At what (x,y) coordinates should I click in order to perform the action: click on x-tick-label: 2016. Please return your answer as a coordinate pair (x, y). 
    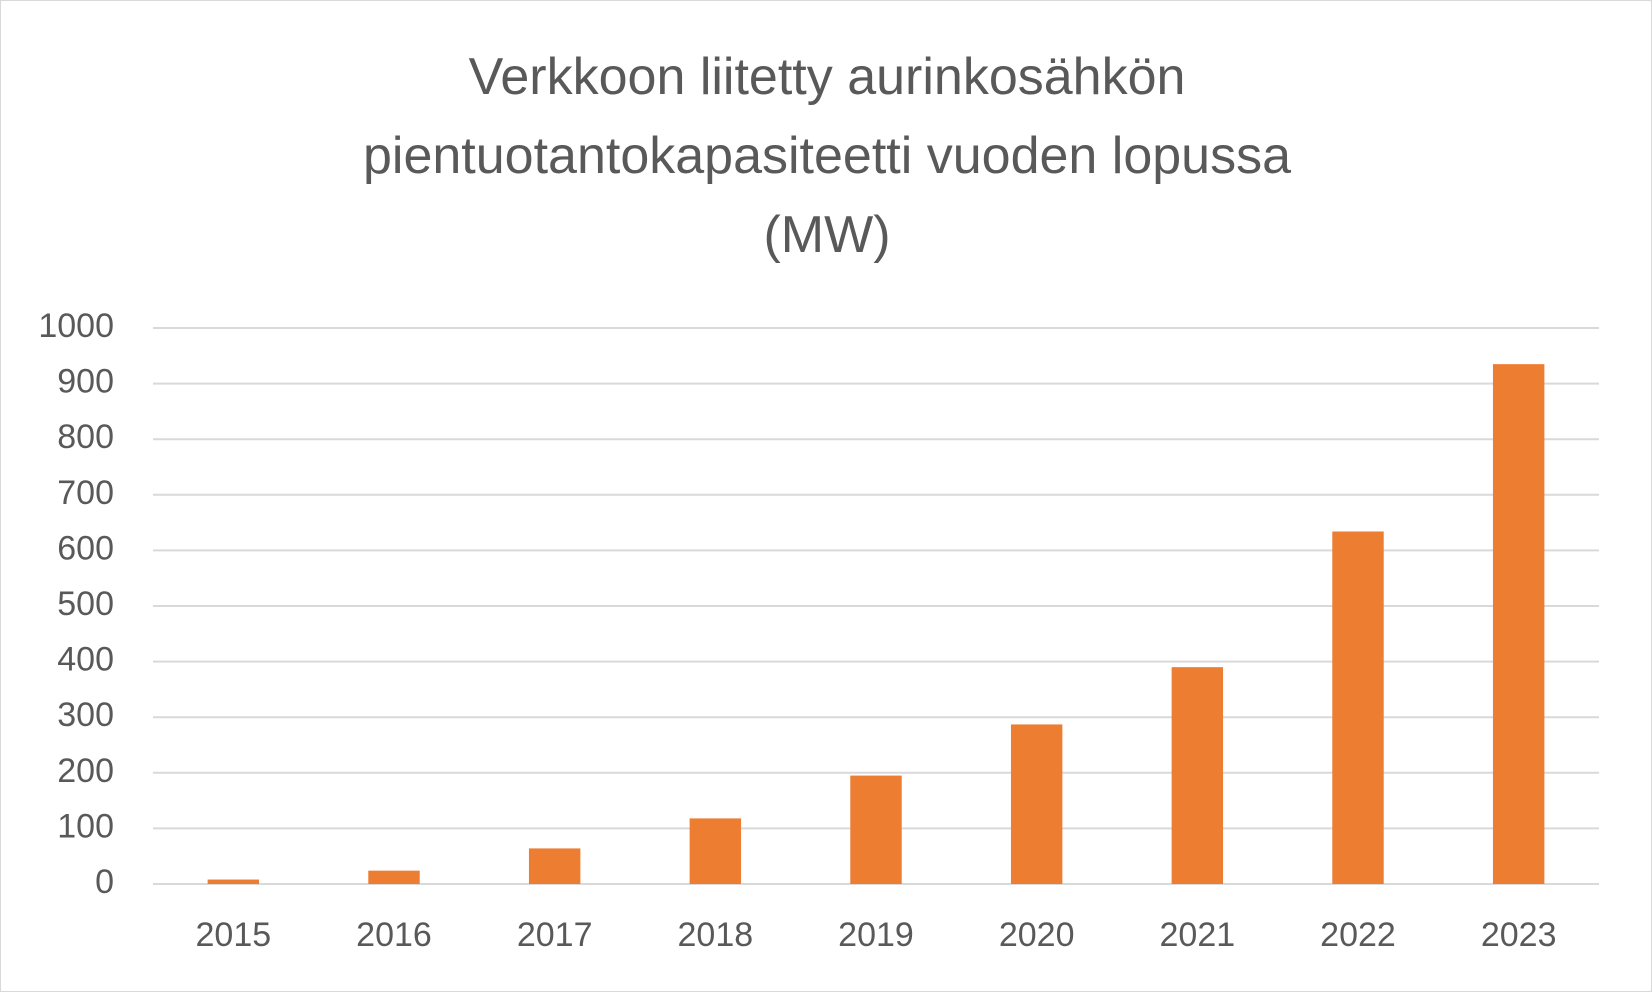
    Looking at the image, I should click on (394, 935).